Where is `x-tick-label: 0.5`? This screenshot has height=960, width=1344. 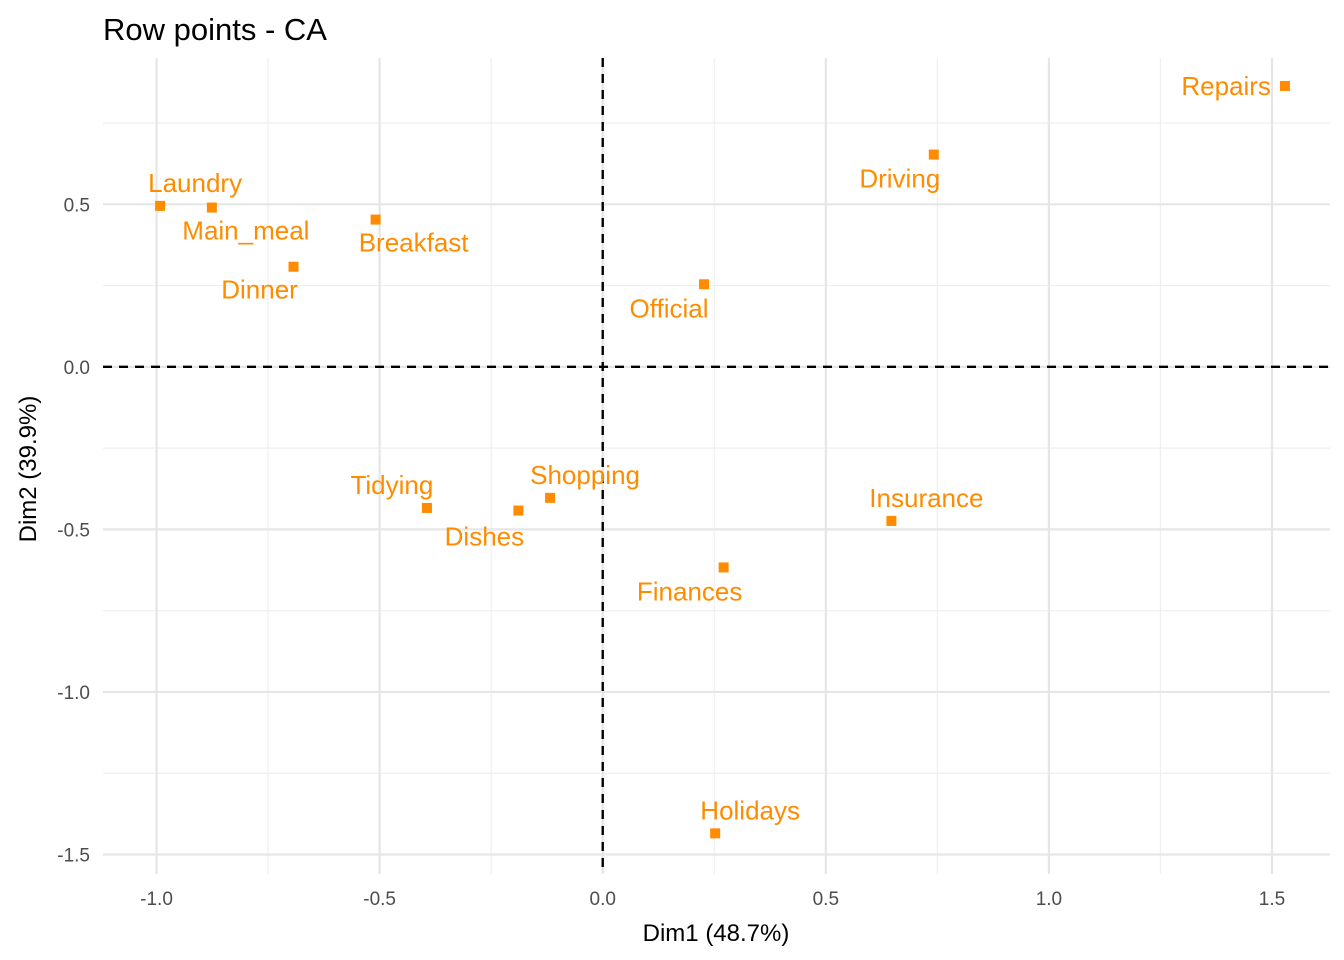 x-tick-label: 0.5 is located at coordinates (826, 899).